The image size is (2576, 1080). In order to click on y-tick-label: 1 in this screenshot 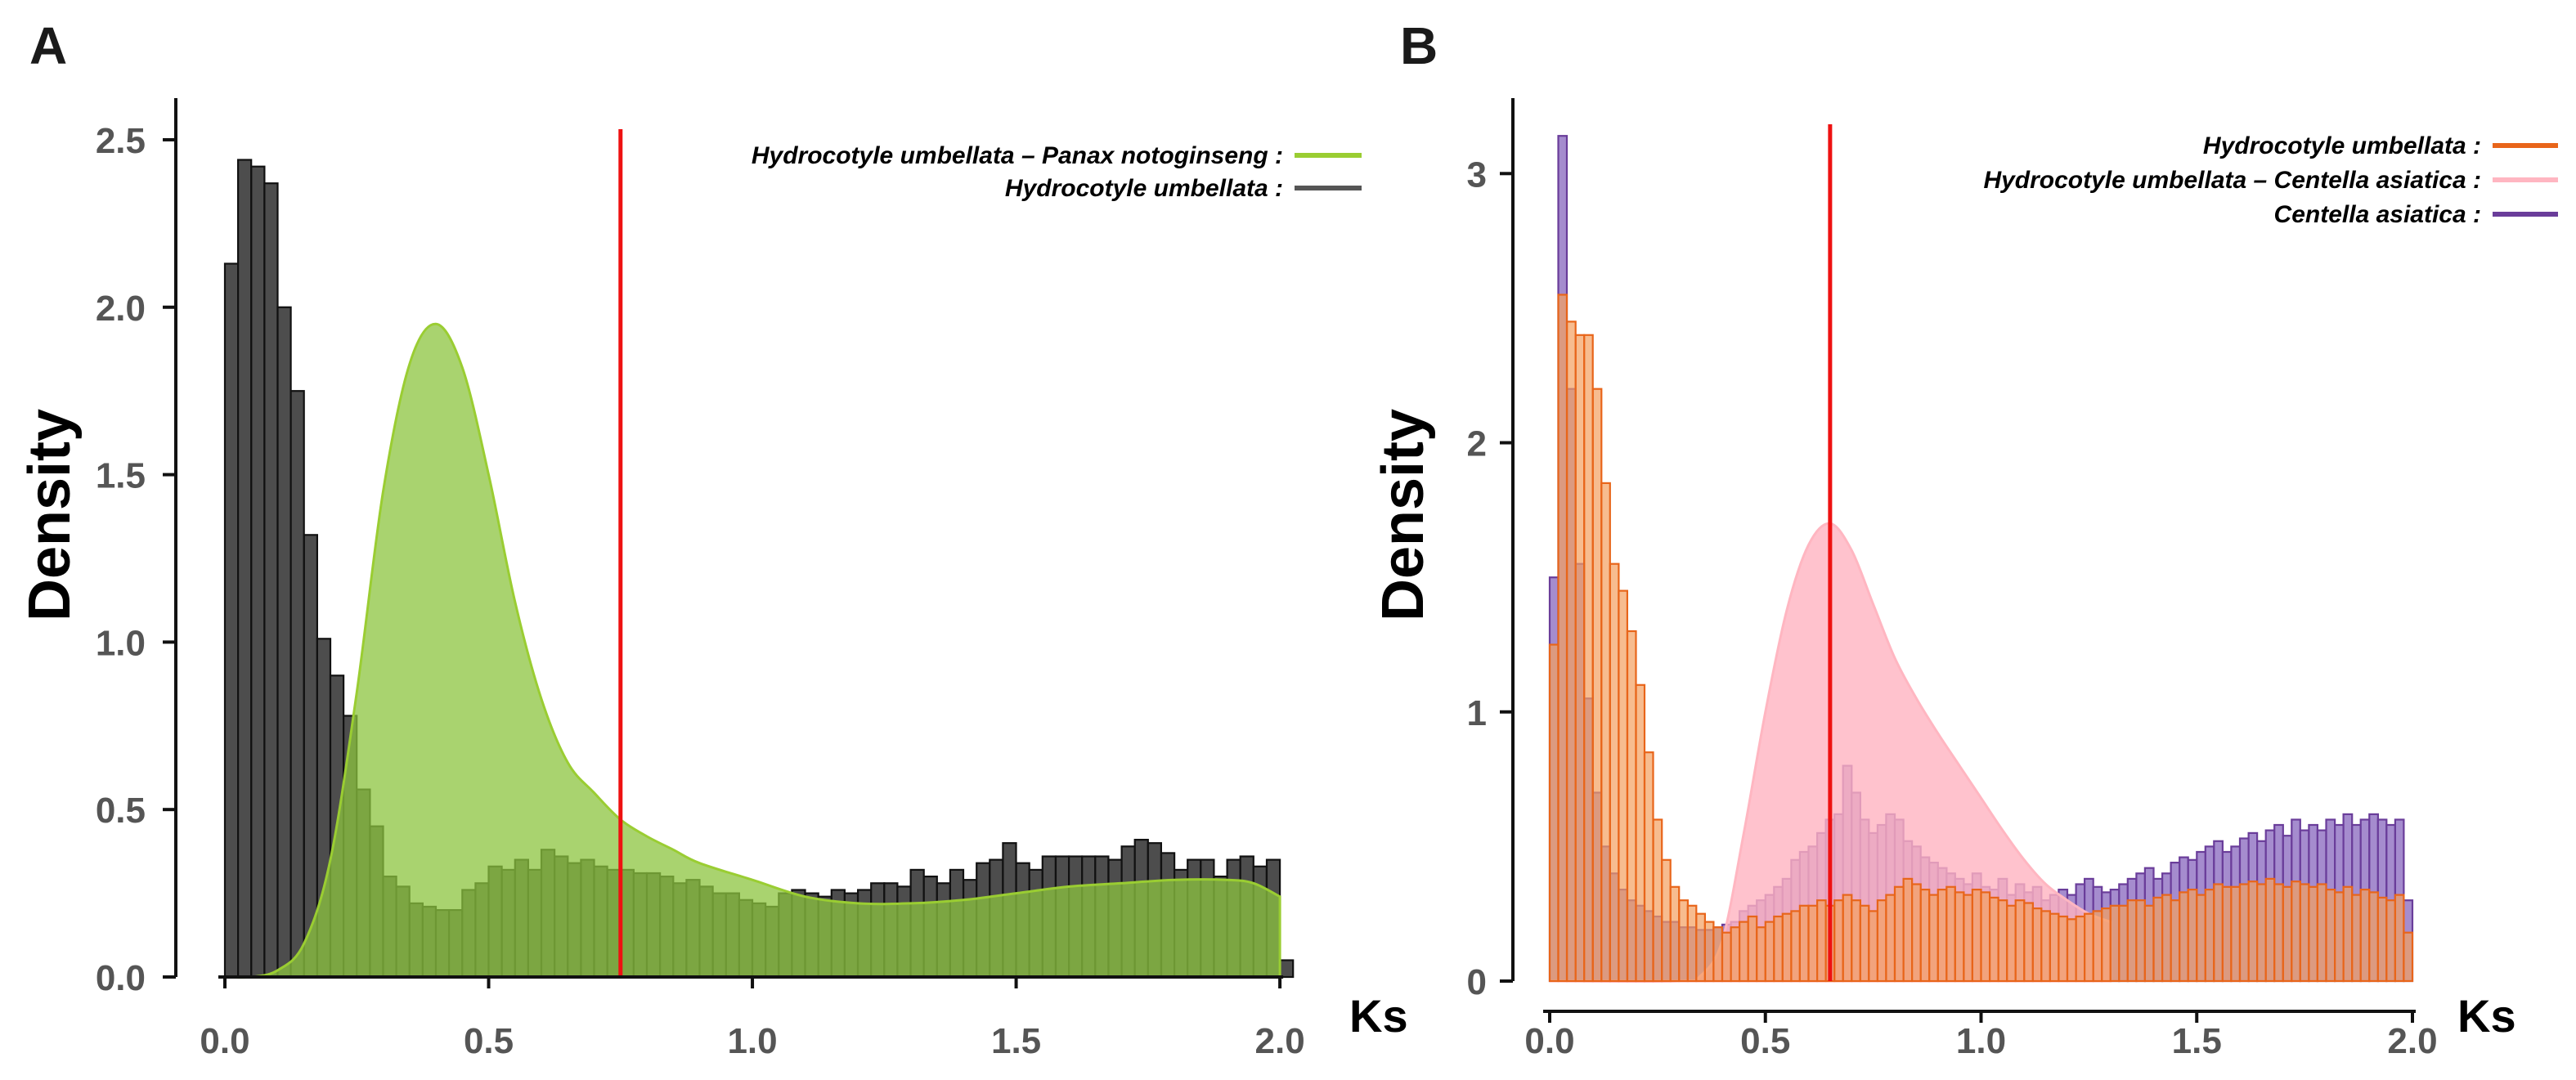, I will do `click(1477, 713)`.